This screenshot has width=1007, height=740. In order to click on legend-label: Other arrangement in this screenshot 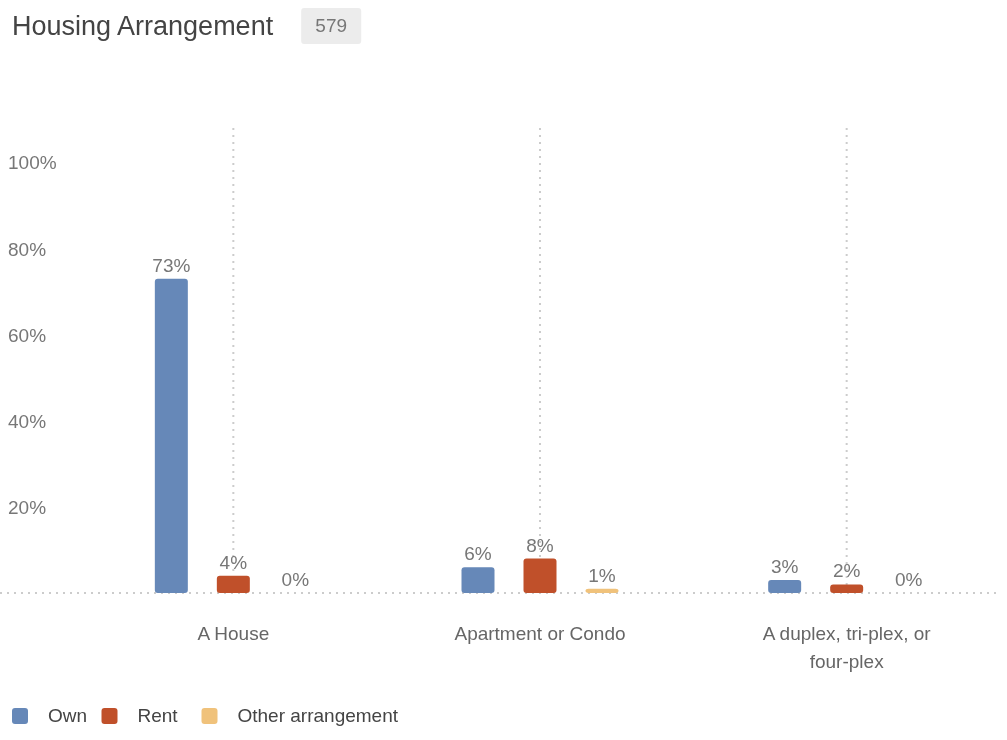, I will do `click(318, 715)`.